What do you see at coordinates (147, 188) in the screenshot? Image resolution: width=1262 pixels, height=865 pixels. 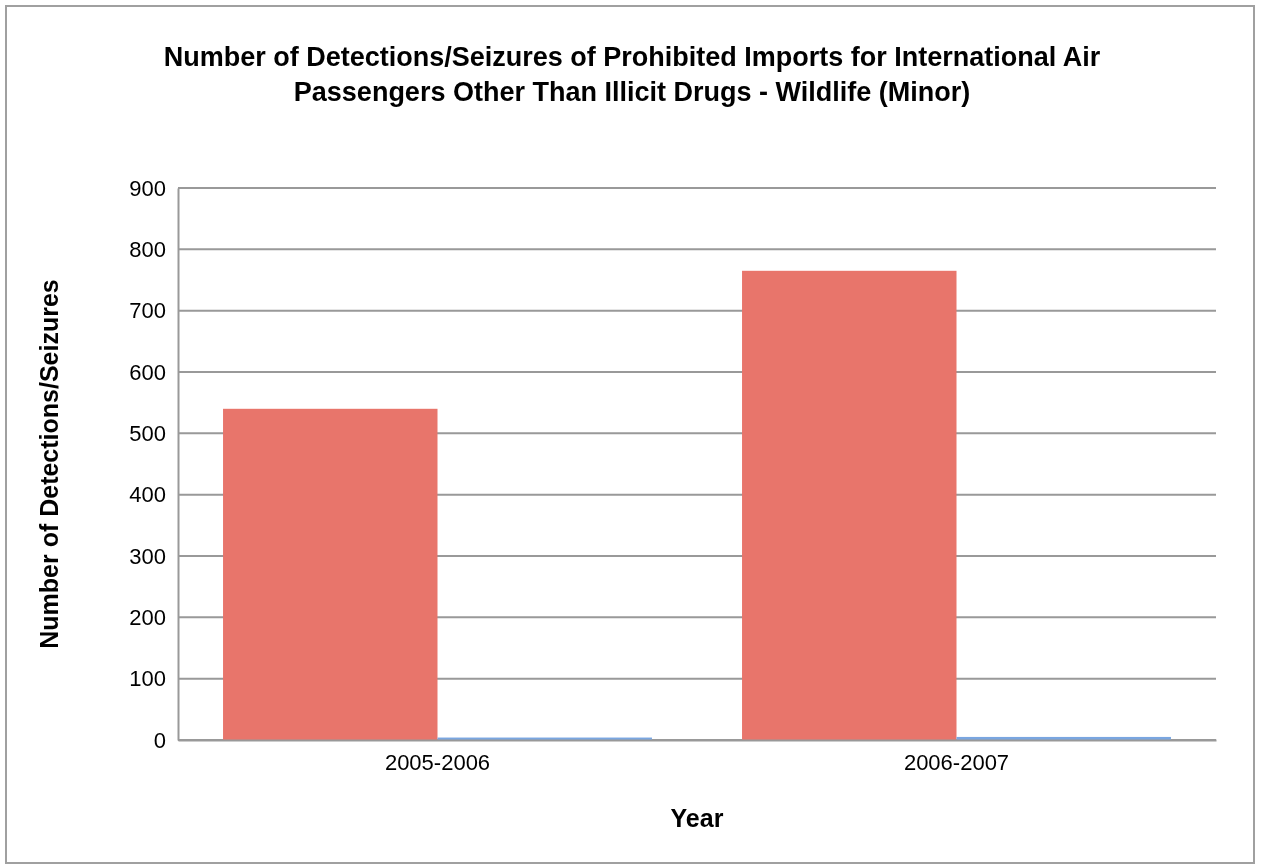 I see `y-tick-label: 900` at bounding box center [147, 188].